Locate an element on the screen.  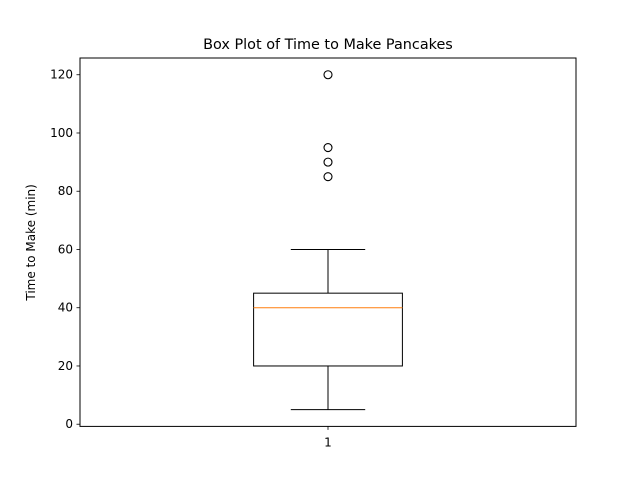
y-tick-label: 0 is located at coordinates (69, 424).